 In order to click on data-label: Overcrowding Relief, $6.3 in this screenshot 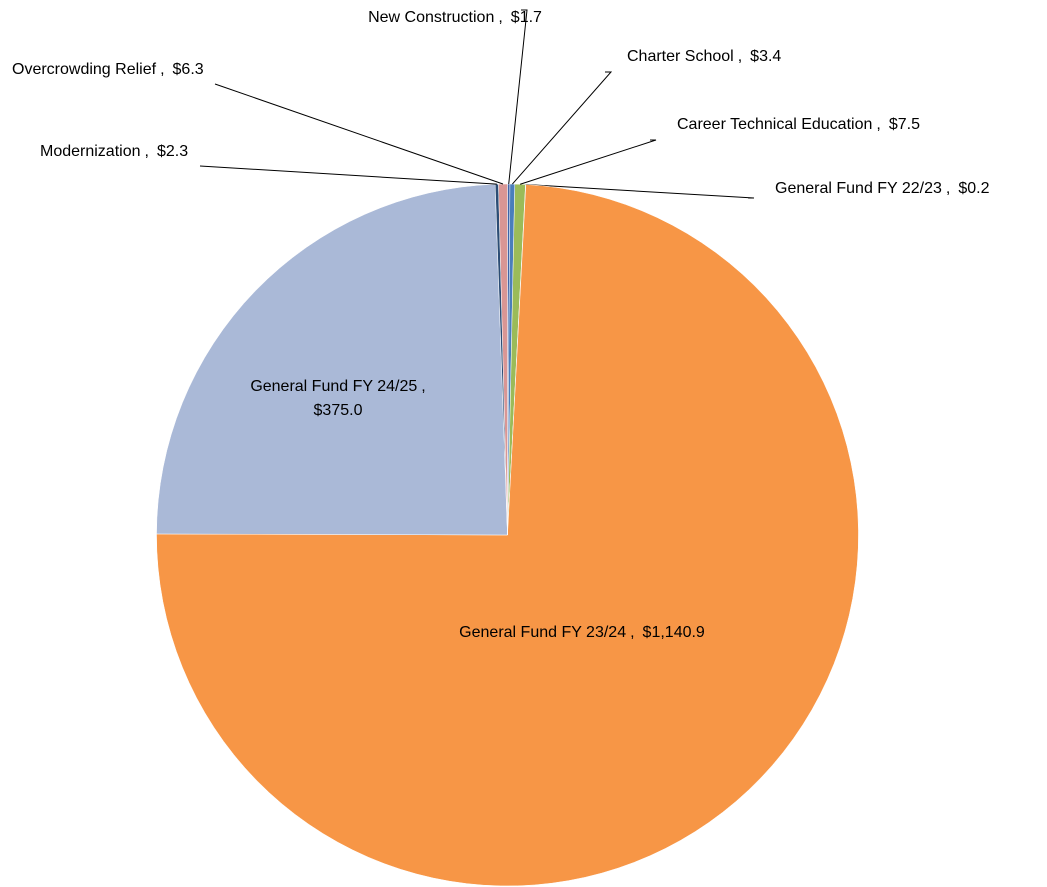, I will do `click(108, 69)`.